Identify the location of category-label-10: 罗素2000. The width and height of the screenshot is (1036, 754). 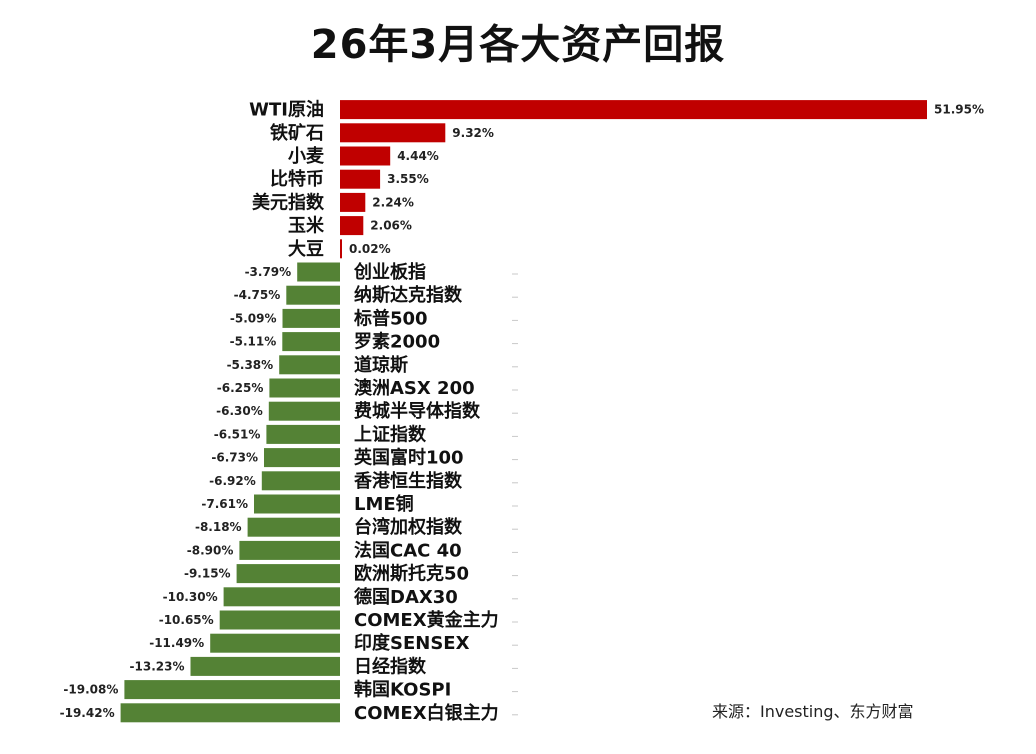
(397, 342).